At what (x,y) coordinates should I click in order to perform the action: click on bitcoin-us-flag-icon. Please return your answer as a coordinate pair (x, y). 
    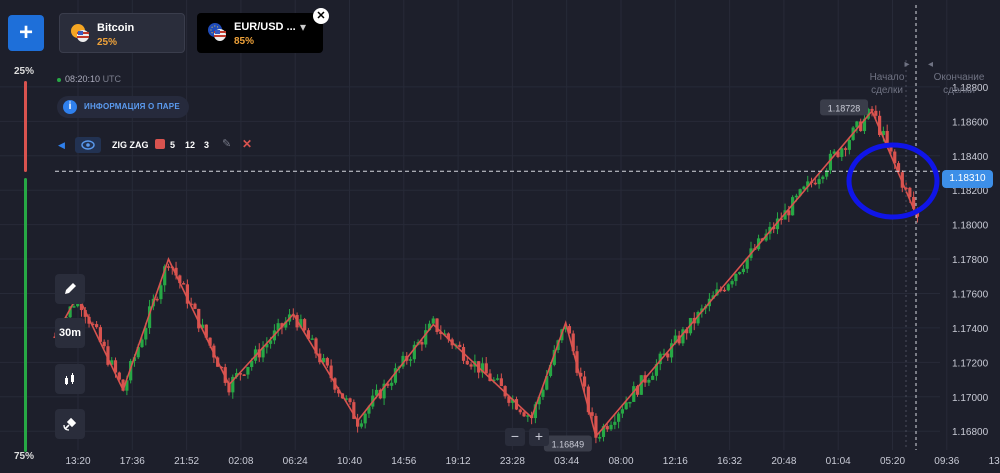
    Looking at the image, I should click on (80, 33).